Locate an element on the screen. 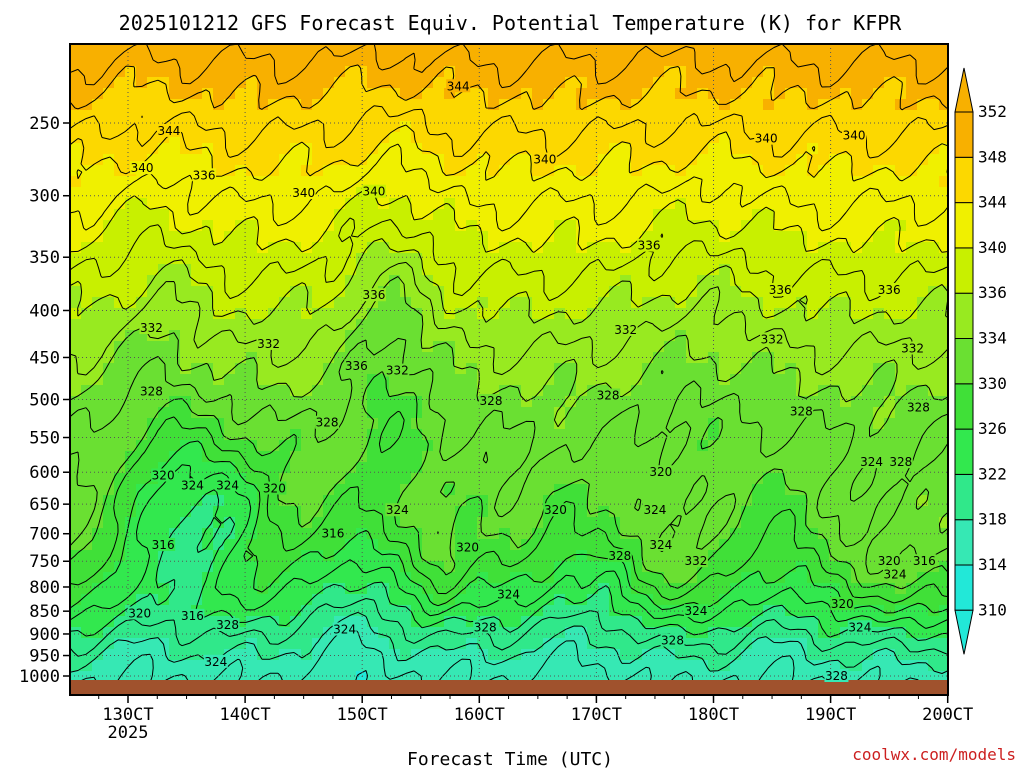 The image size is (1024, 768). x-tick-label: 170CT is located at coordinates (596, 715).